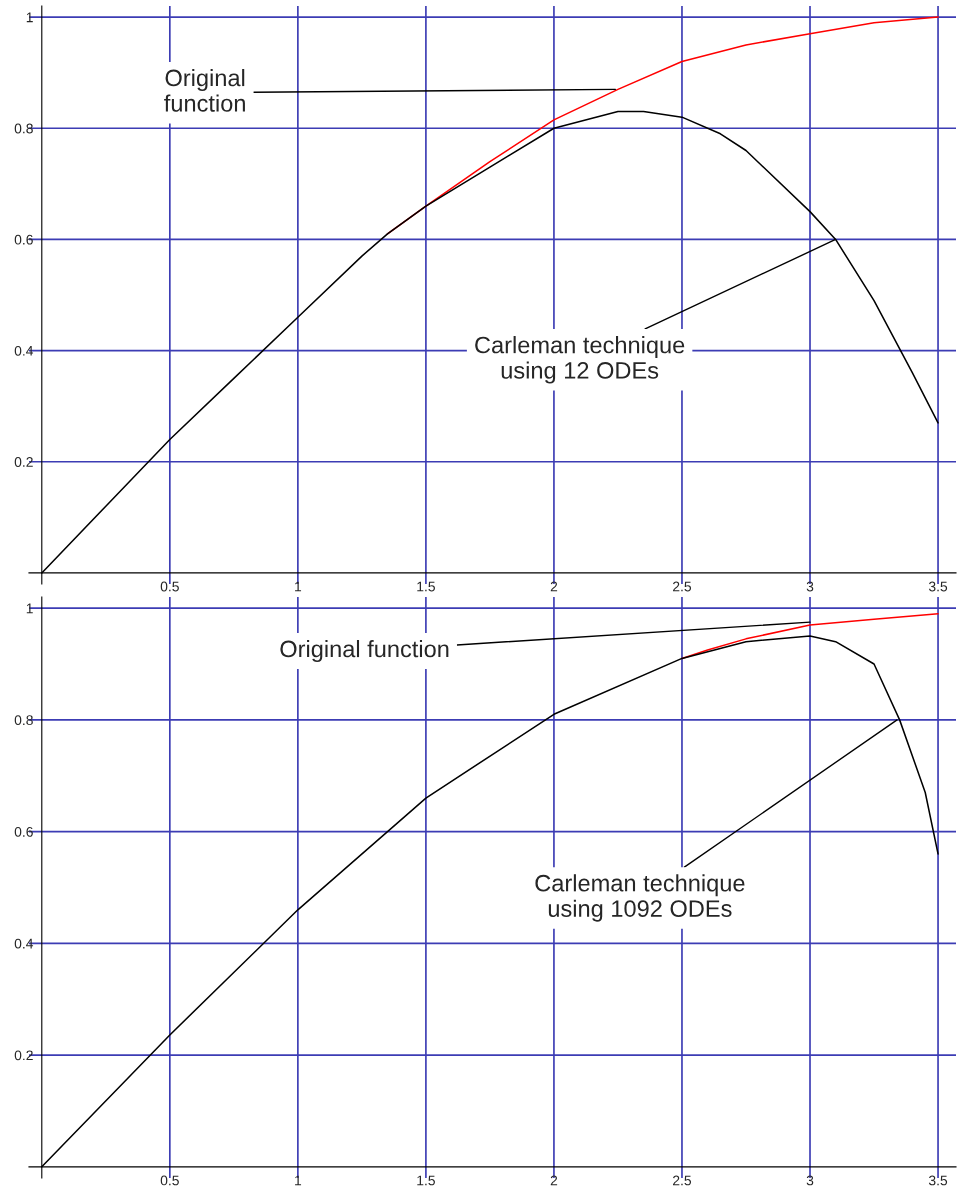 Image resolution: width=960 pixels, height=1198 pixels. I want to click on y-tick-label: 1, so click(29, 17).